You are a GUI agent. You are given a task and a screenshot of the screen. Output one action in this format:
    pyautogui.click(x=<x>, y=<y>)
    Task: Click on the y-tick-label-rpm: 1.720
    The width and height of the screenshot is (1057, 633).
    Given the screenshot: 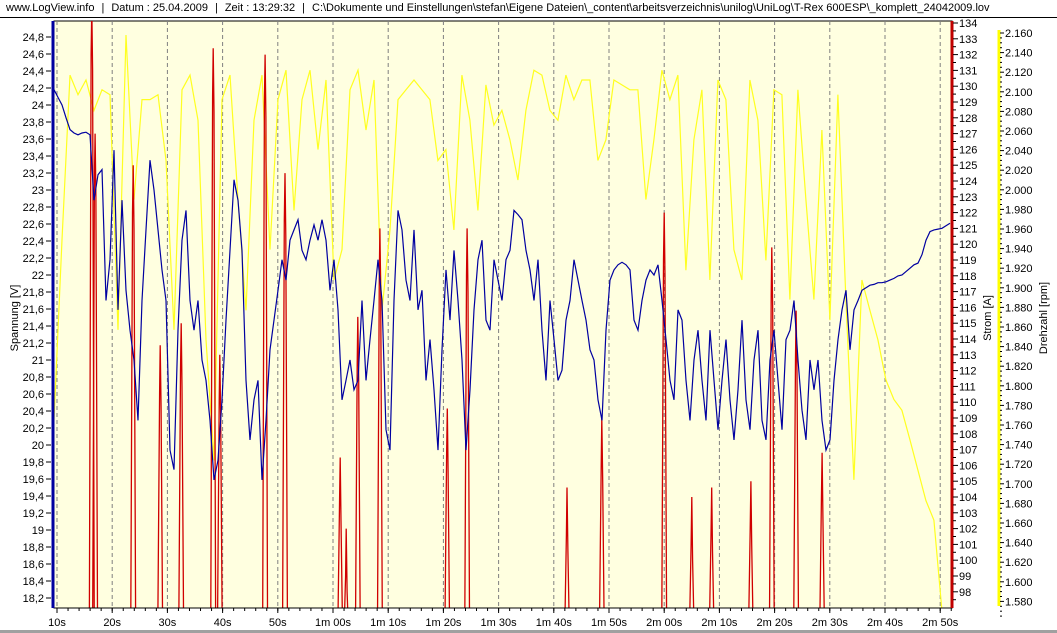 What is the action you would take?
    pyautogui.click(x=1019, y=465)
    